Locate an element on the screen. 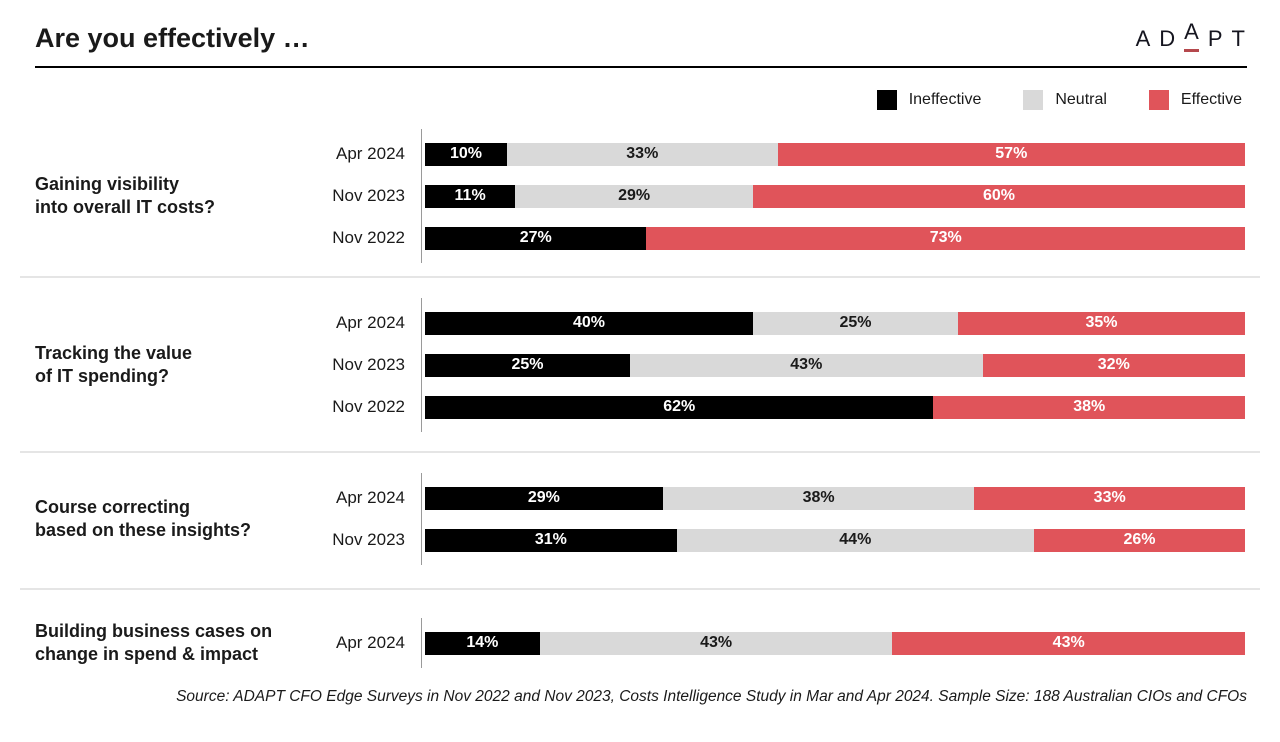 The height and width of the screenshot is (742, 1280). question-label-line: change in spend & impact is located at coordinates (147, 654).